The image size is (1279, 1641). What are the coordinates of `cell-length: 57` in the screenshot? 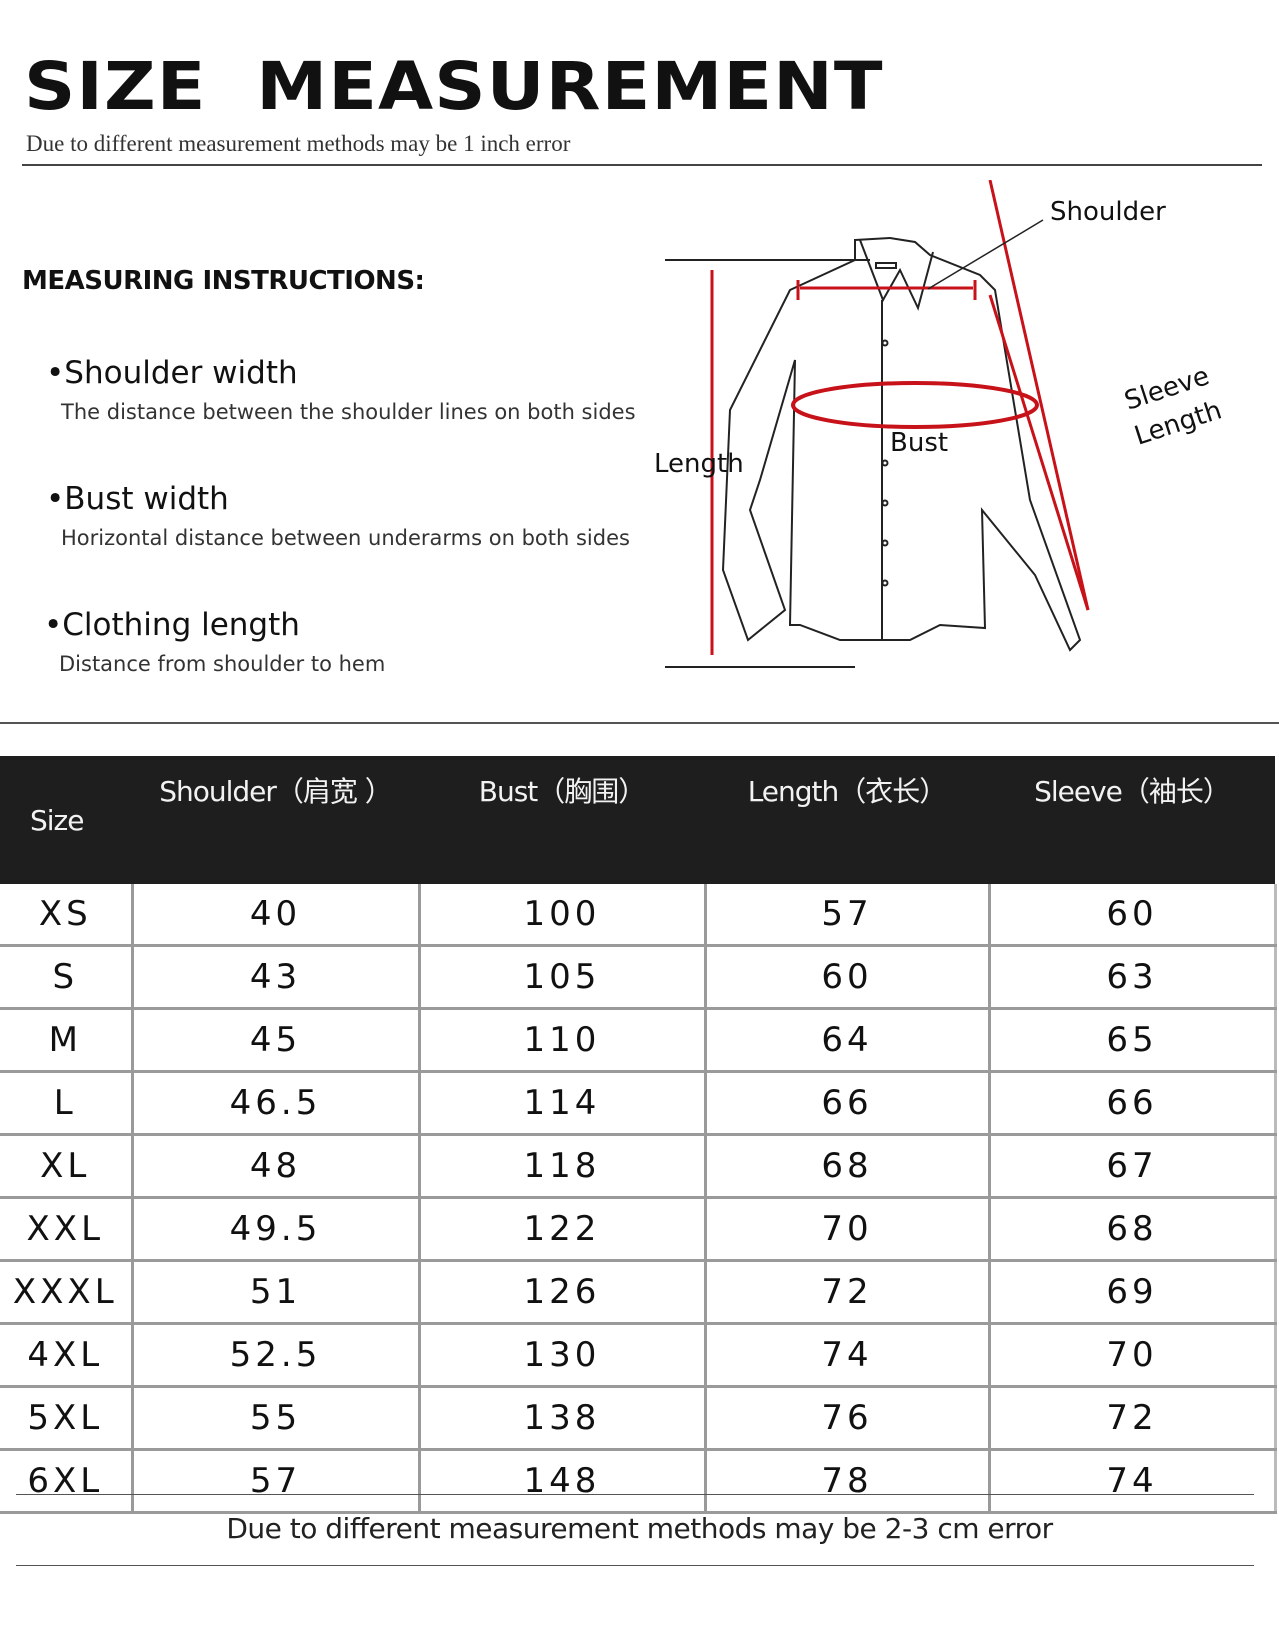 It's located at (847, 915).